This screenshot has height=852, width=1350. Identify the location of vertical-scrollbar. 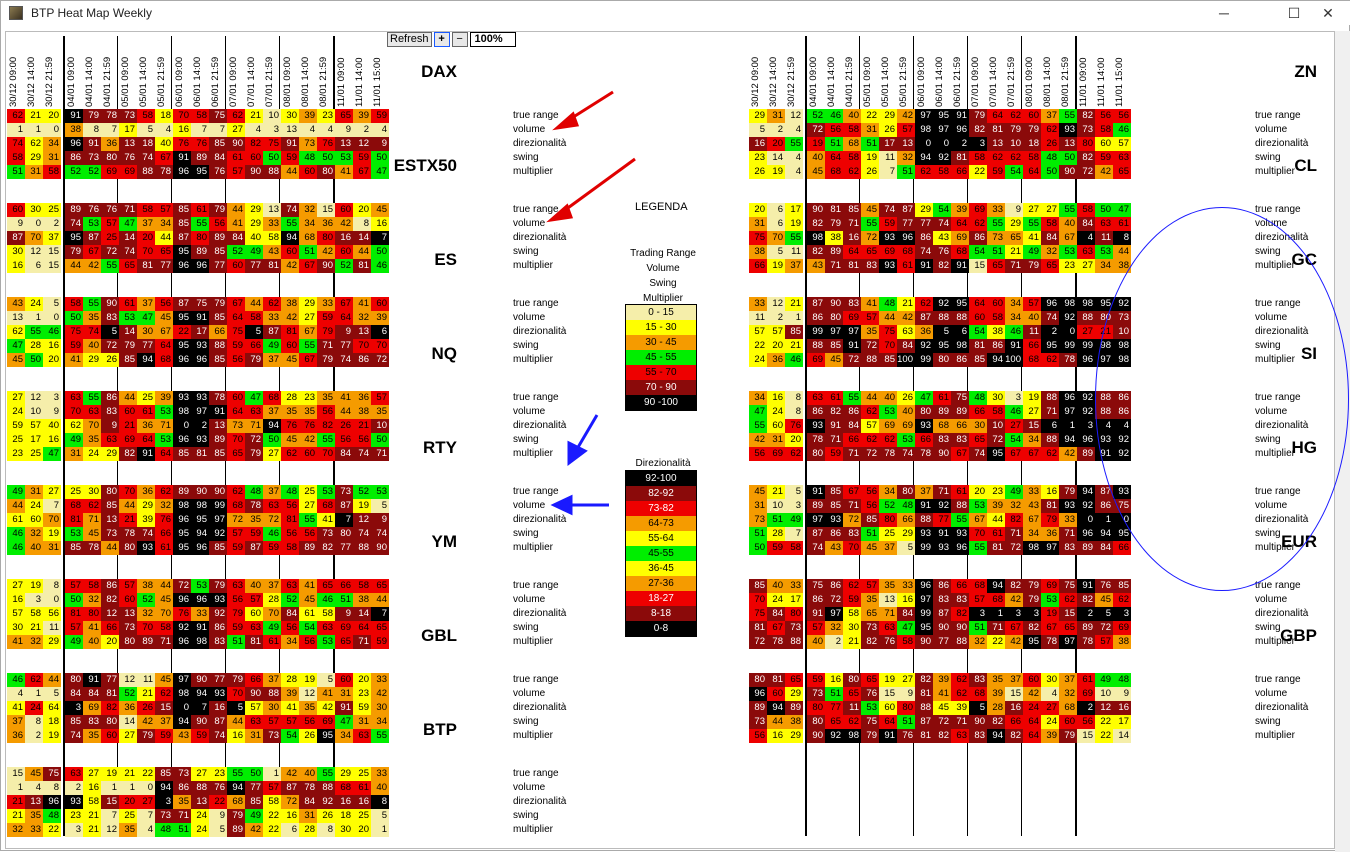
(1342, 441).